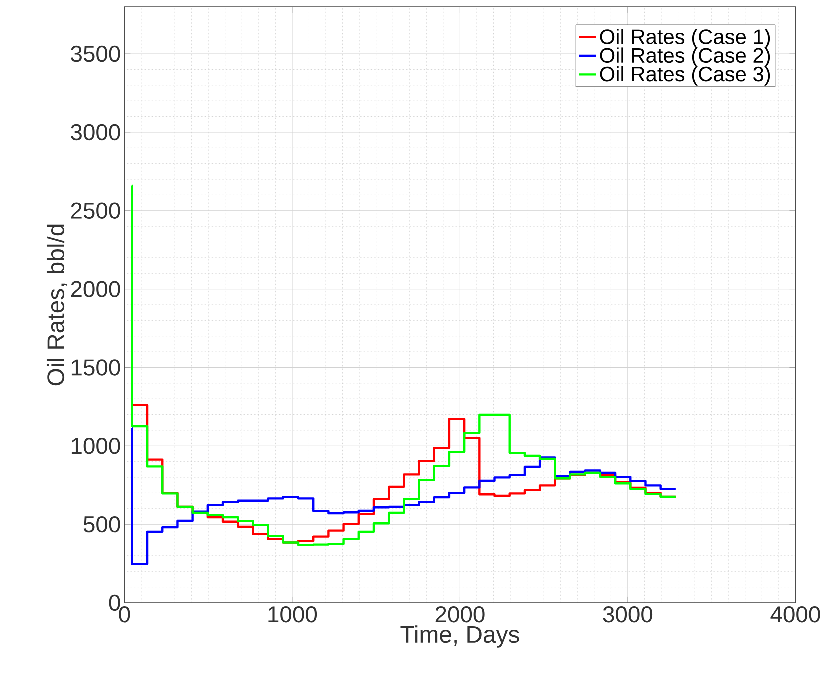 This screenshot has width=830, height=693. Describe the element at coordinates (95, 132) in the screenshot. I see `y-tick-label: 3000` at that location.